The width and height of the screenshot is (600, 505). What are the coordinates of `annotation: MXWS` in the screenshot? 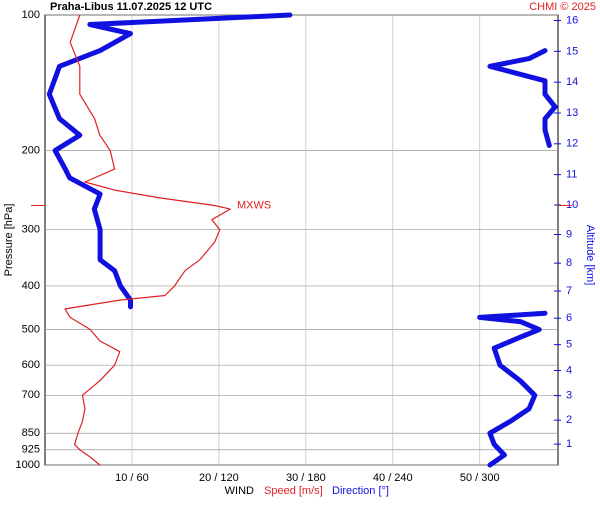 It's located at (254, 205).